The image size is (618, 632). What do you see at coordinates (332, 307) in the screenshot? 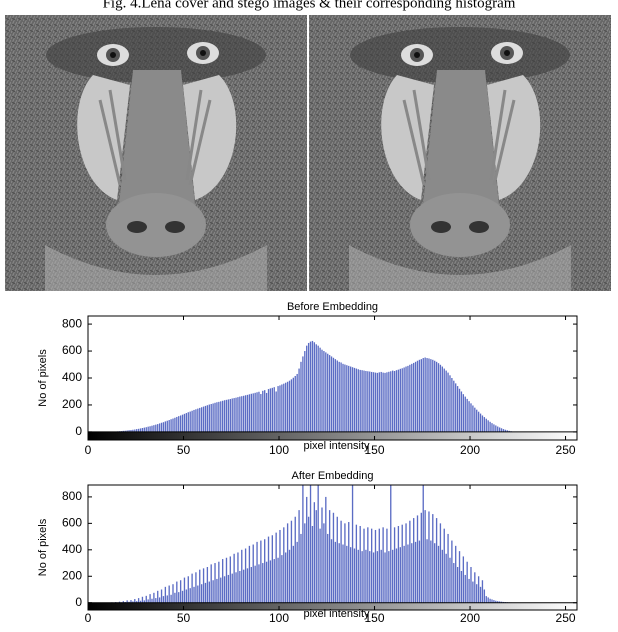
I see `chart-title: Before Embedding` at bounding box center [332, 307].